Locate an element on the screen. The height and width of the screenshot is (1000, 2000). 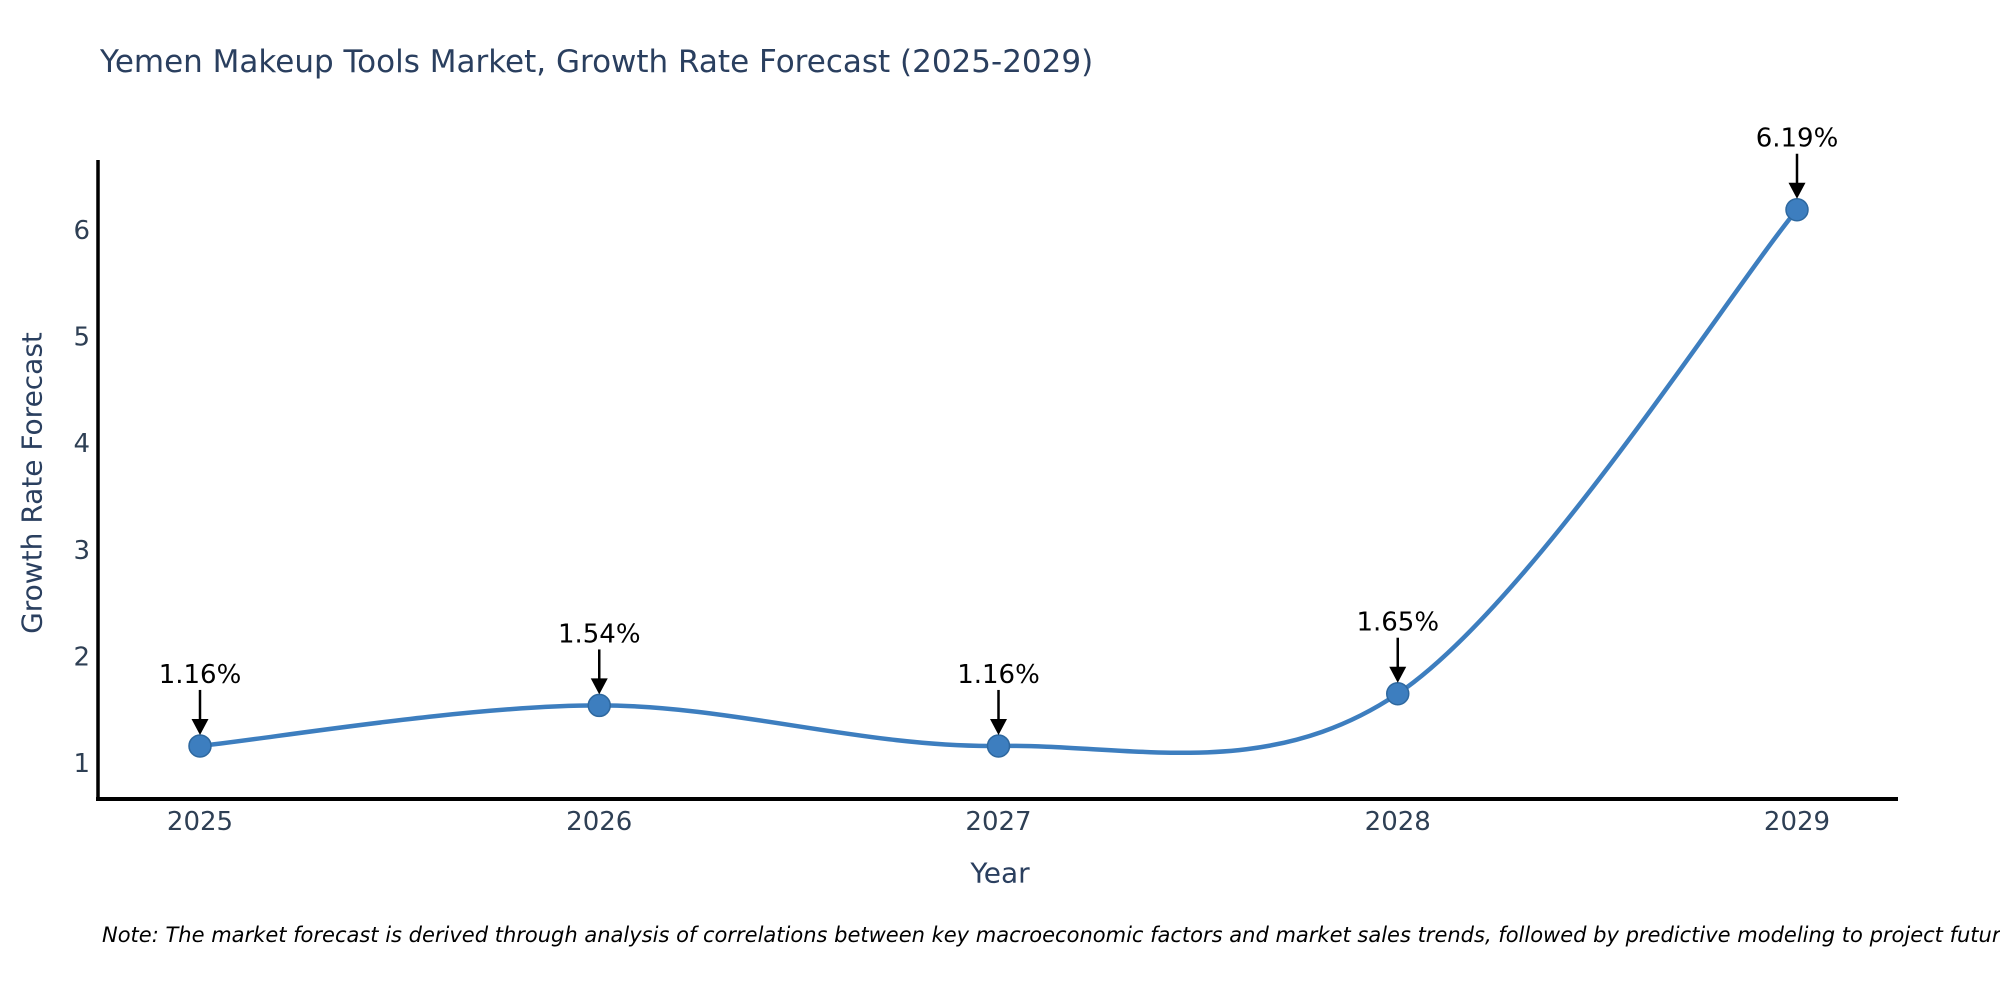
y-axis-title: Growth Rate Forecast is located at coordinates (32, 483).